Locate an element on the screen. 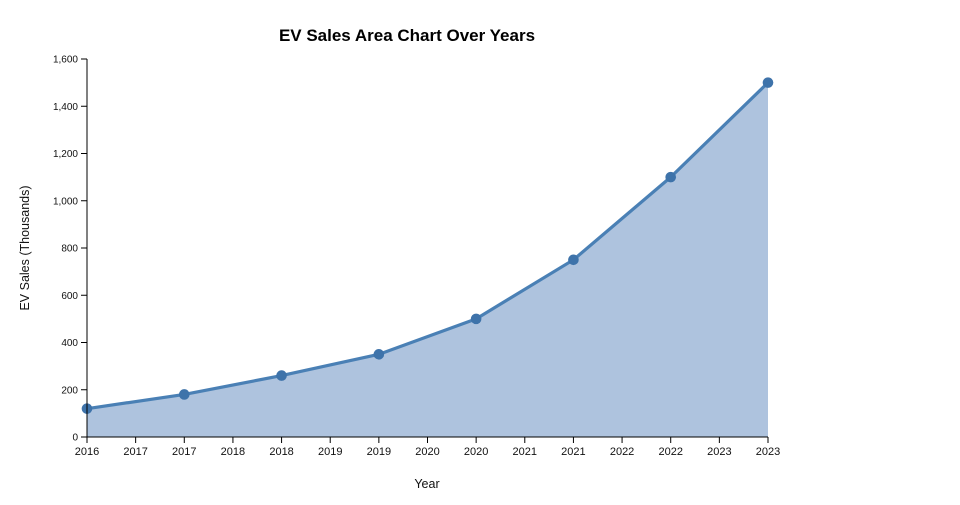 This screenshot has height=505, width=960. y-tick-label: 400 is located at coordinates (69, 343).